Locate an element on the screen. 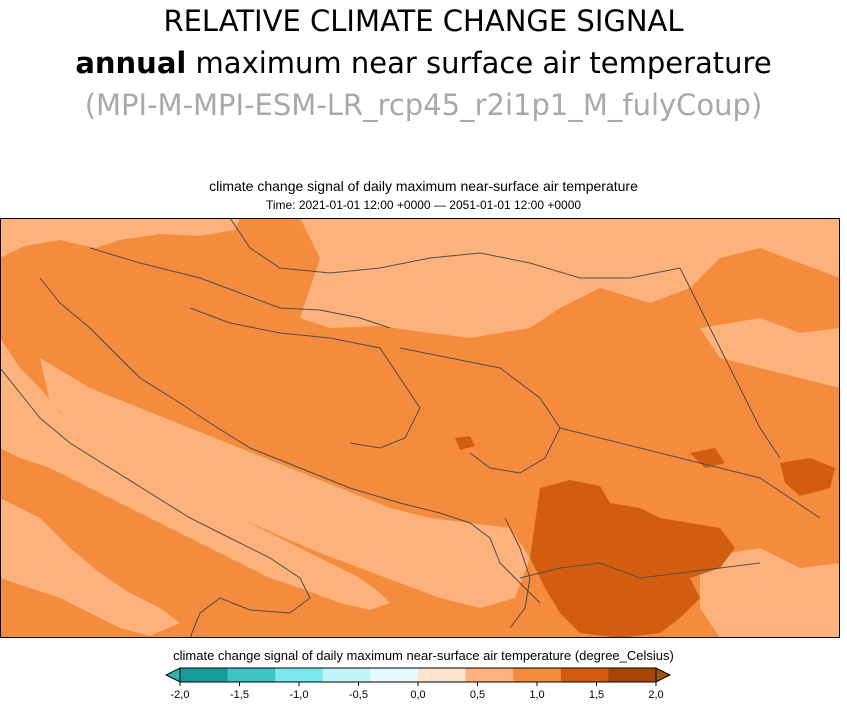  region-east-rise is located at coordinates (770, 353).